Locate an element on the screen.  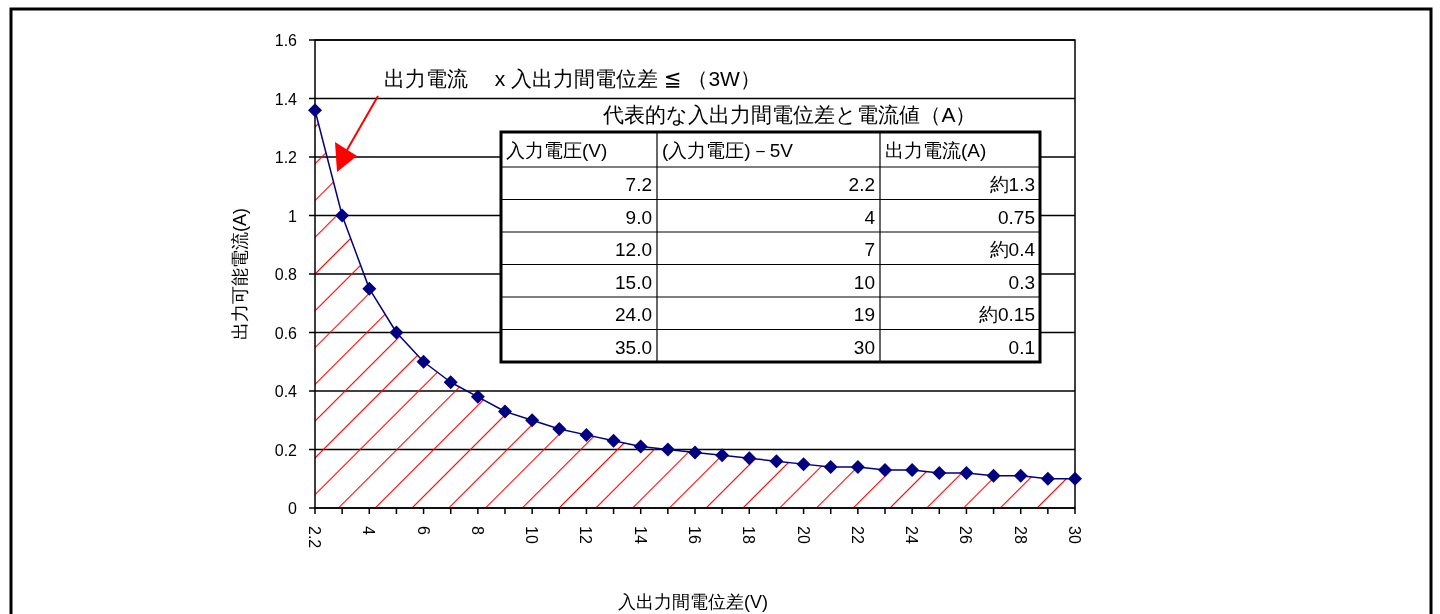
x-tick-label: 10 is located at coordinates (532, 535).